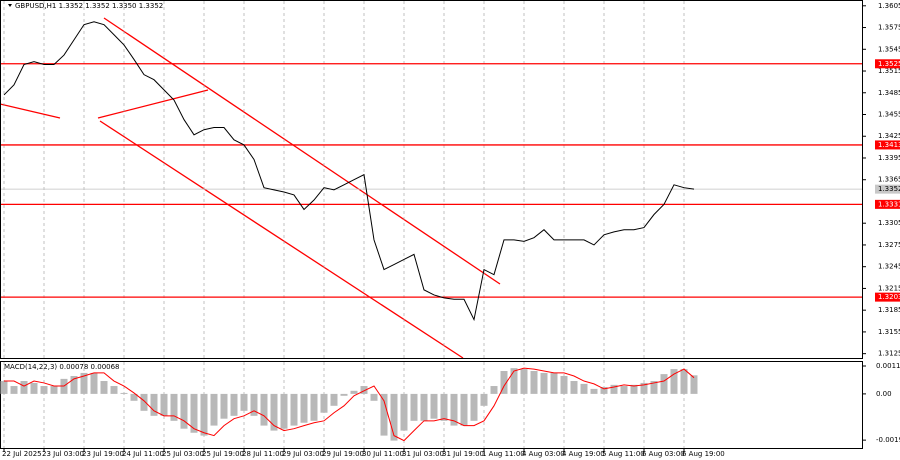  I want to click on x-tick-label: 6 Aug 03:00, so click(663, 454).